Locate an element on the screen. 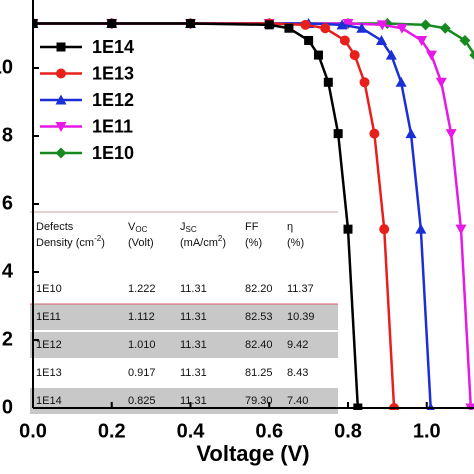  table-cell: 11.37 is located at coordinates (300, 289).